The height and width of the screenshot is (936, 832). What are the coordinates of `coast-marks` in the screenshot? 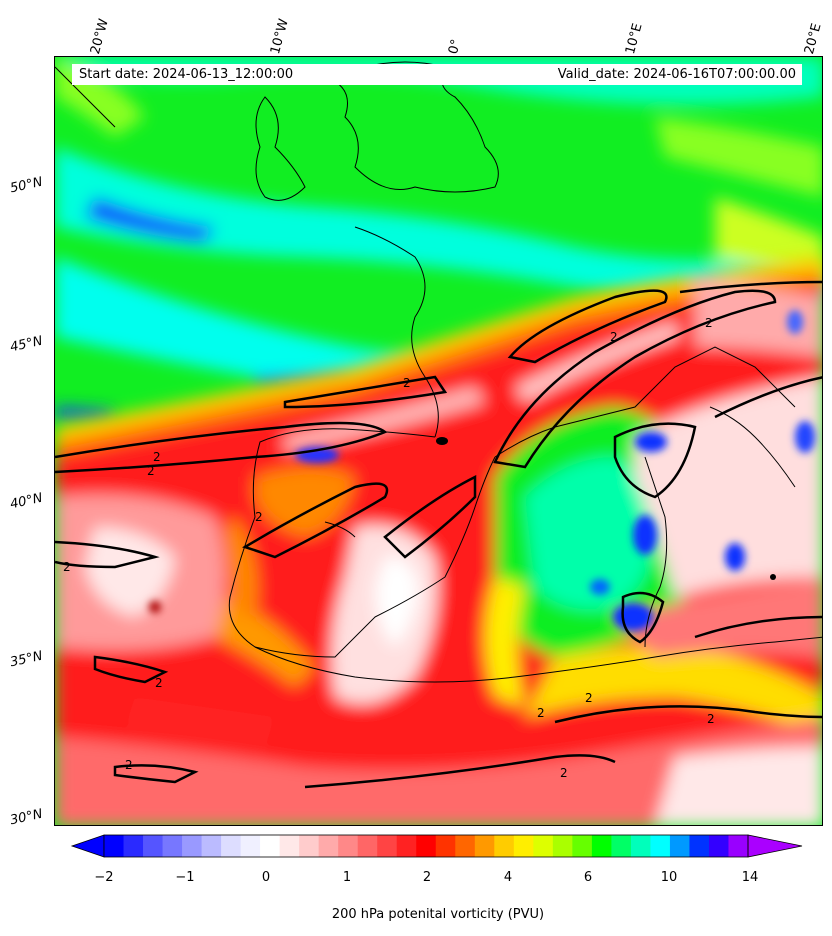 It's located at (606, 508).